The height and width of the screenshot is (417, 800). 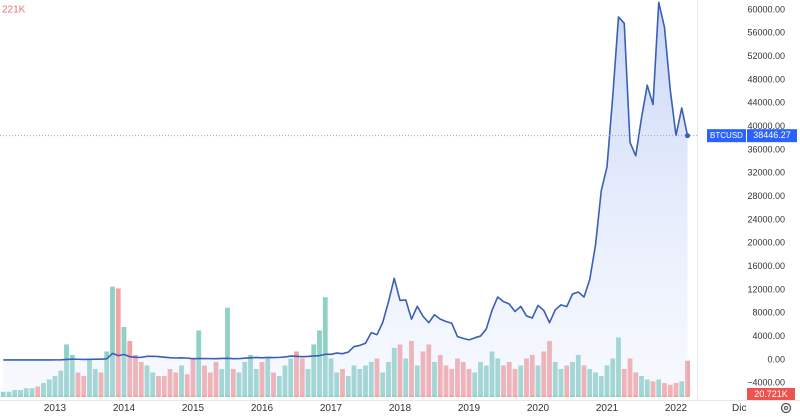 I want to click on x-tick-label: 2021, so click(x=607, y=408).